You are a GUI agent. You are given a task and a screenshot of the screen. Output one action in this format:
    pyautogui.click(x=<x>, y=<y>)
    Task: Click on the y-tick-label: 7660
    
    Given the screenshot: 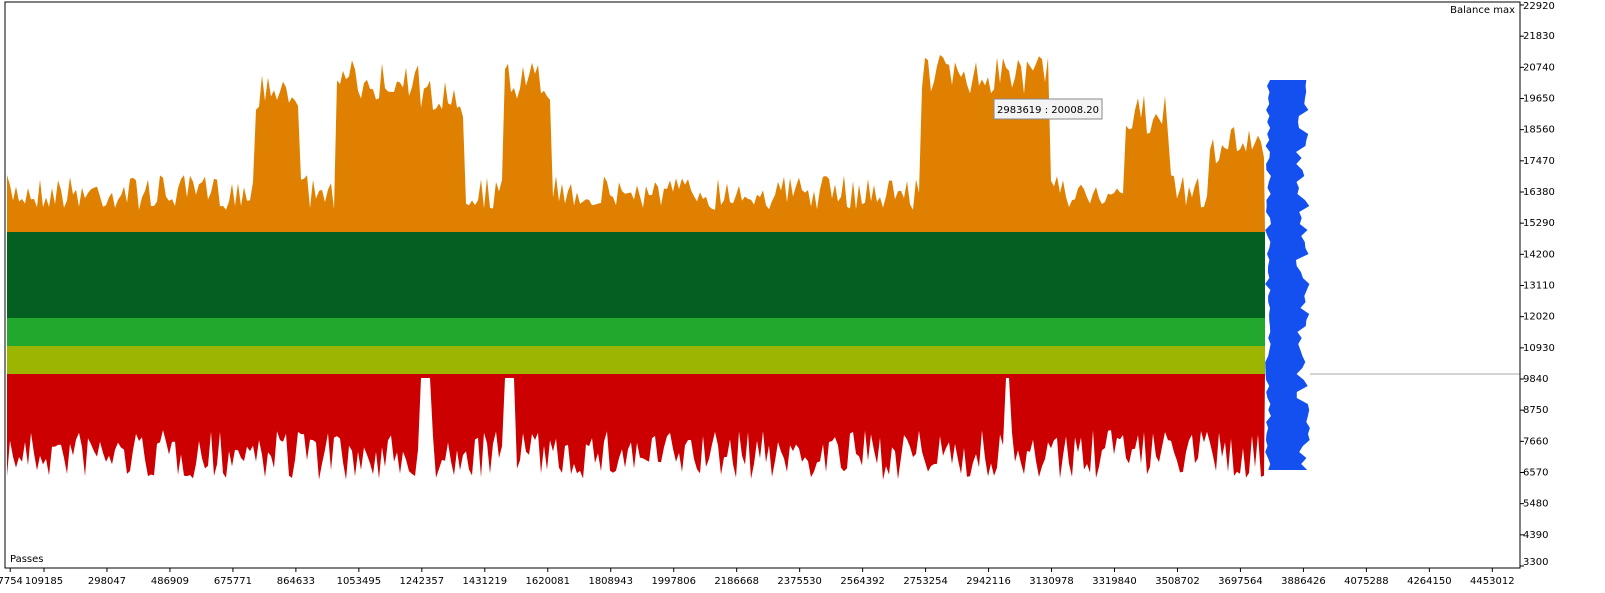 What is the action you would take?
    pyautogui.click(x=1535, y=441)
    